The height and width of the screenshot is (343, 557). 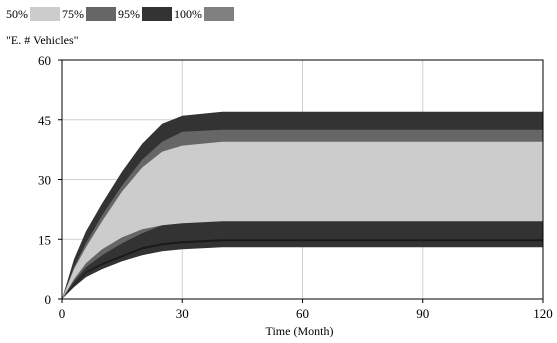 What do you see at coordinates (129, 14) in the screenshot?
I see `legend-label: 95%` at bounding box center [129, 14].